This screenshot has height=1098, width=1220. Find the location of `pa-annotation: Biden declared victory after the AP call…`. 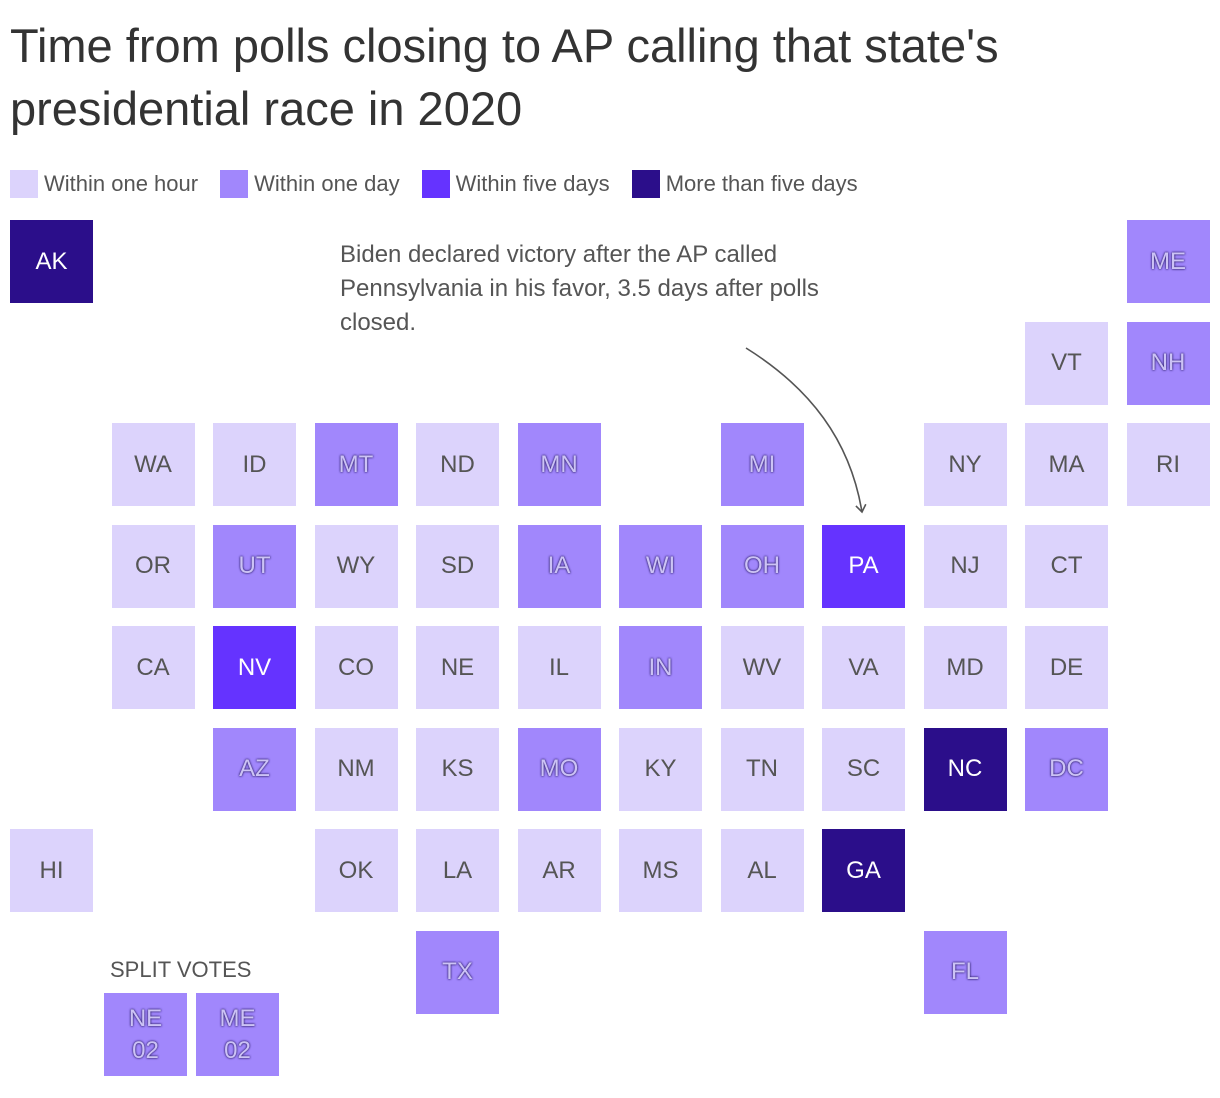

pa-annotation: Biden declared victory after the AP call… is located at coordinates (579, 288).